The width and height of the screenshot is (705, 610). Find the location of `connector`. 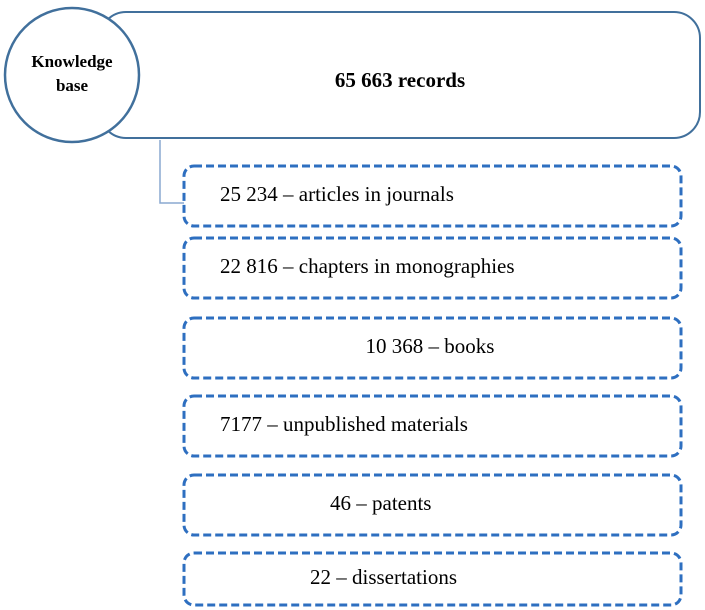

connector is located at coordinates (172, 172).